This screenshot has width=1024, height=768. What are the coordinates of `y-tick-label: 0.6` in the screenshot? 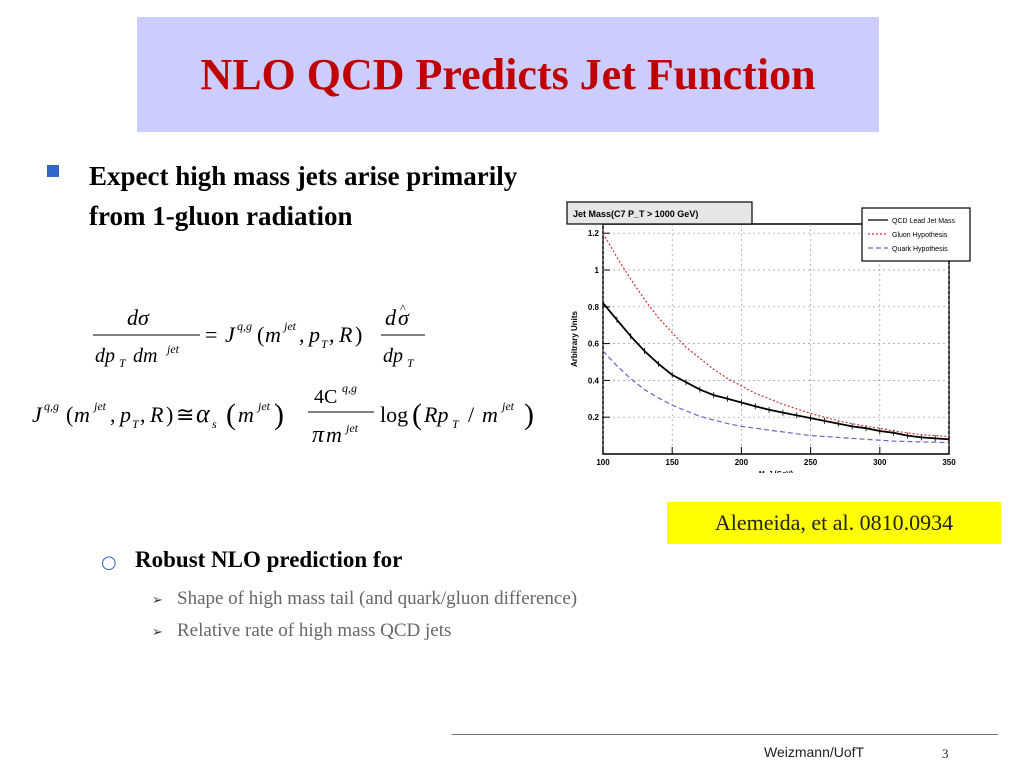 It's located at (594, 344).